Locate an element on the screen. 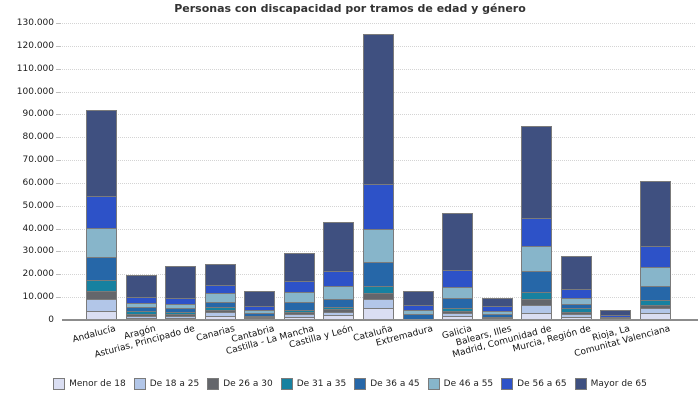  bar-Andalucía is located at coordinates (102, 214).